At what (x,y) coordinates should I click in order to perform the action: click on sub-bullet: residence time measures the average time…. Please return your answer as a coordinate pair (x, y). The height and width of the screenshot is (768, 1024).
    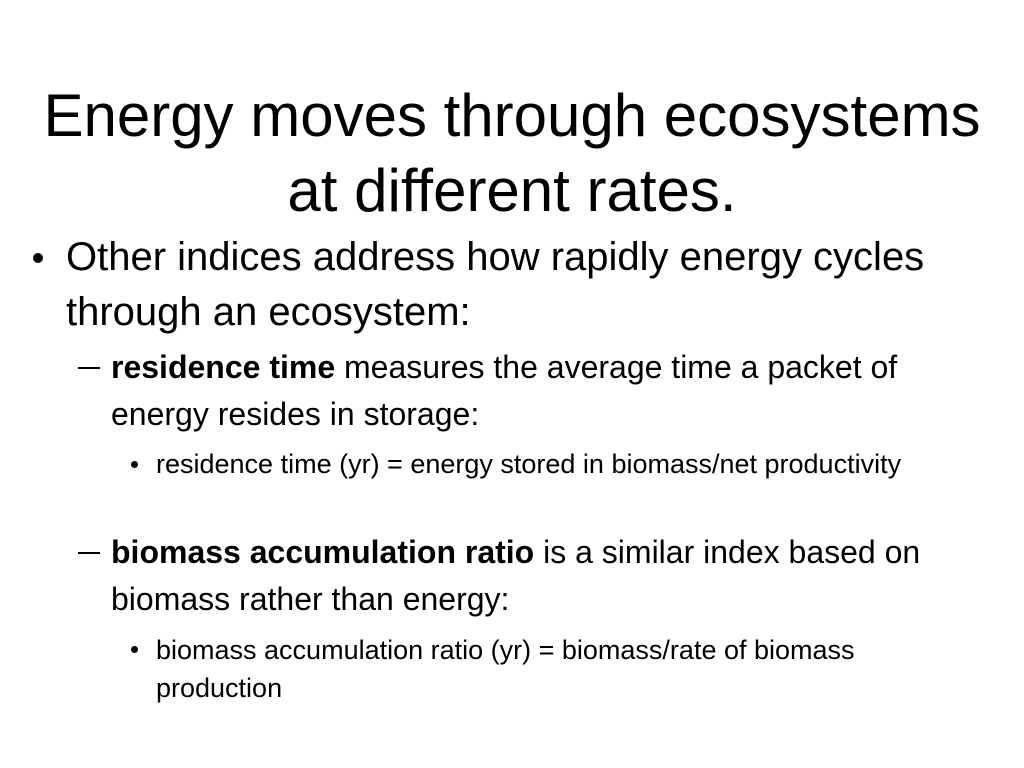
    Looking at the image, I should click on (536, 391).